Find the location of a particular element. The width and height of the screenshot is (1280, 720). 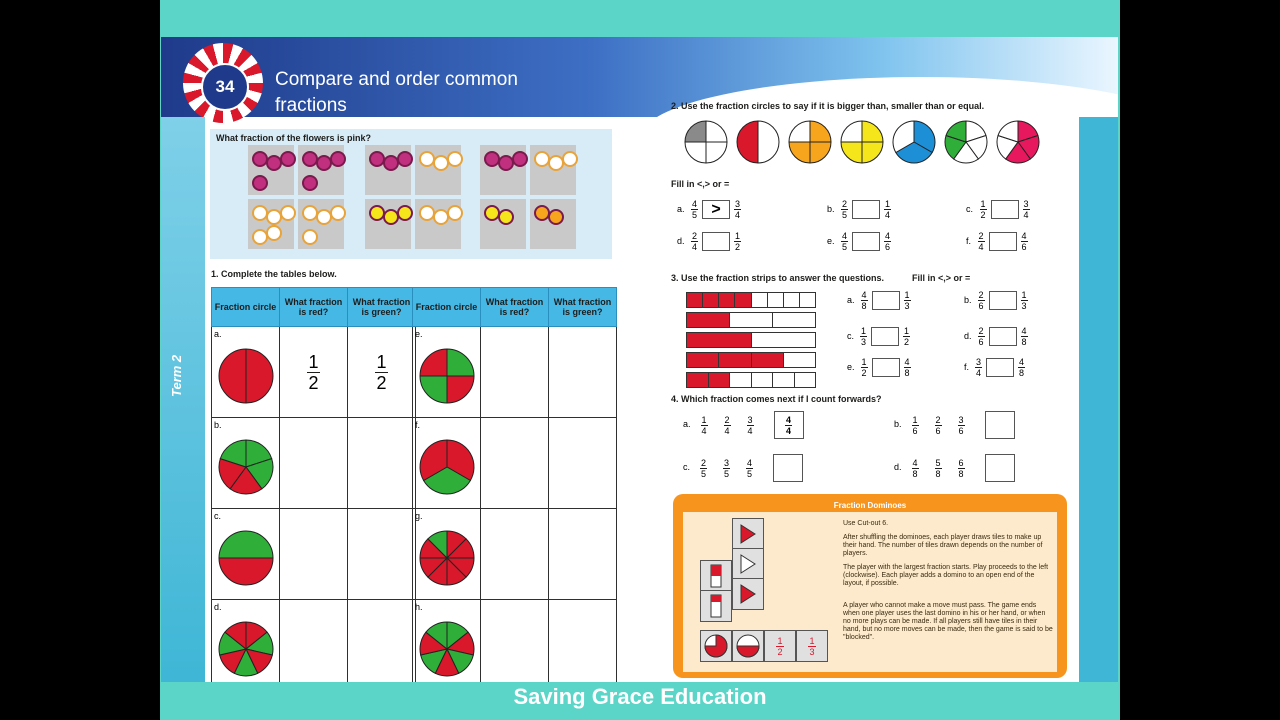

item-label: b. is located at coordinates (968, 299).